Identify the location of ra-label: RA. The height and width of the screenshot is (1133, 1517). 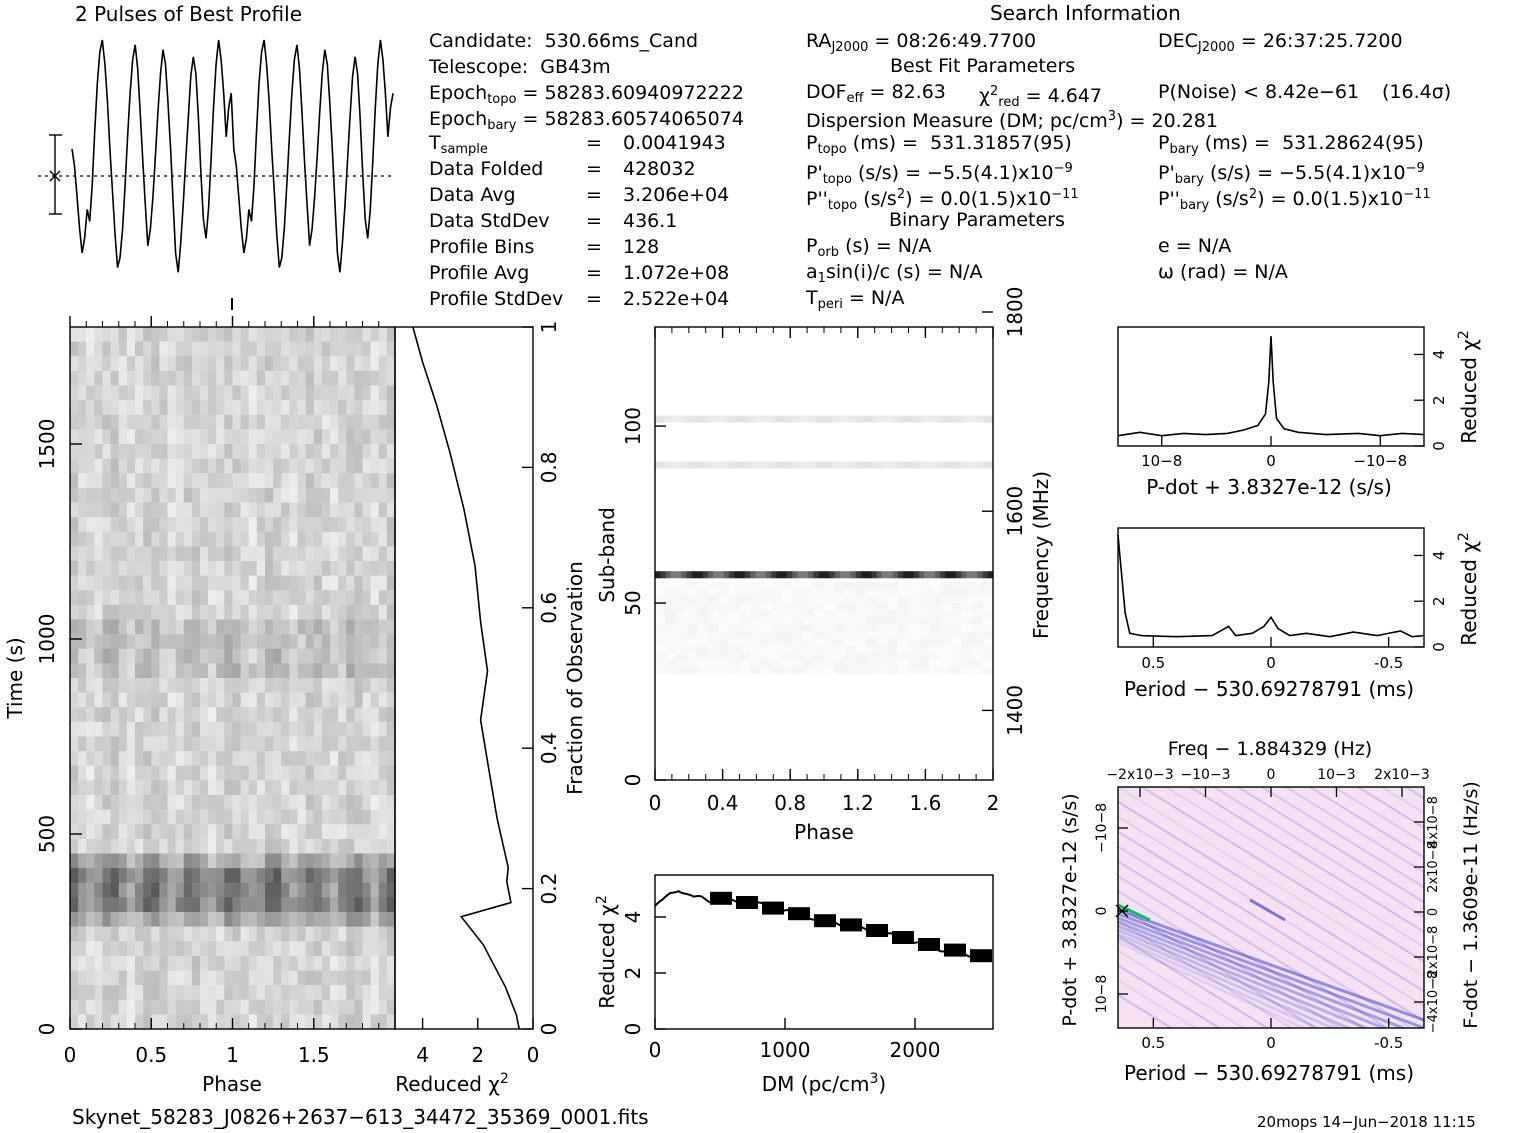
(819, 41).